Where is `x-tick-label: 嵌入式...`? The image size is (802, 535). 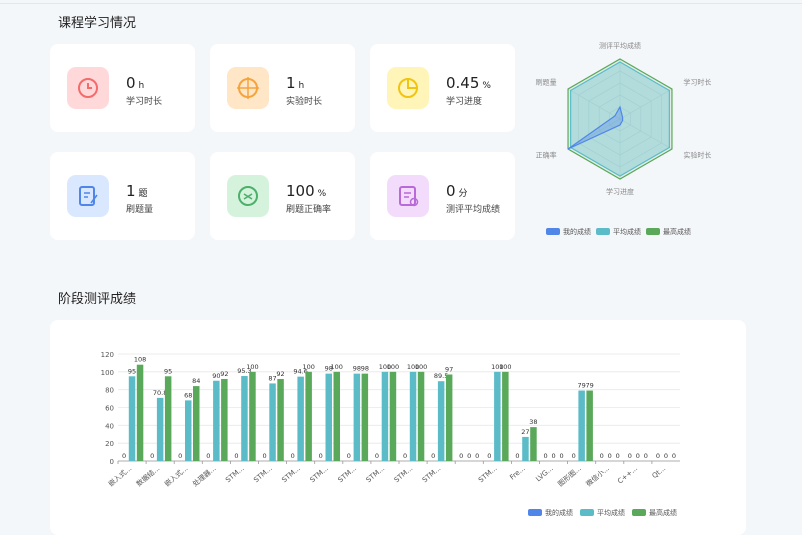
x-tick-label: 嵌入式... is located at coordinates (119, 476).